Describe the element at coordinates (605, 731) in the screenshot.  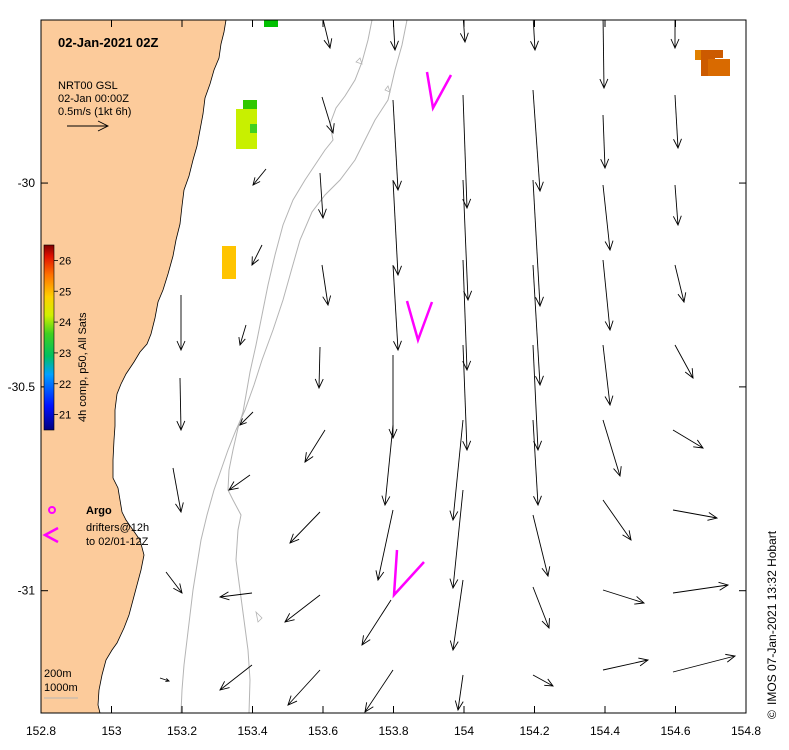
I see `x-tick-label: 154.4` at that location.